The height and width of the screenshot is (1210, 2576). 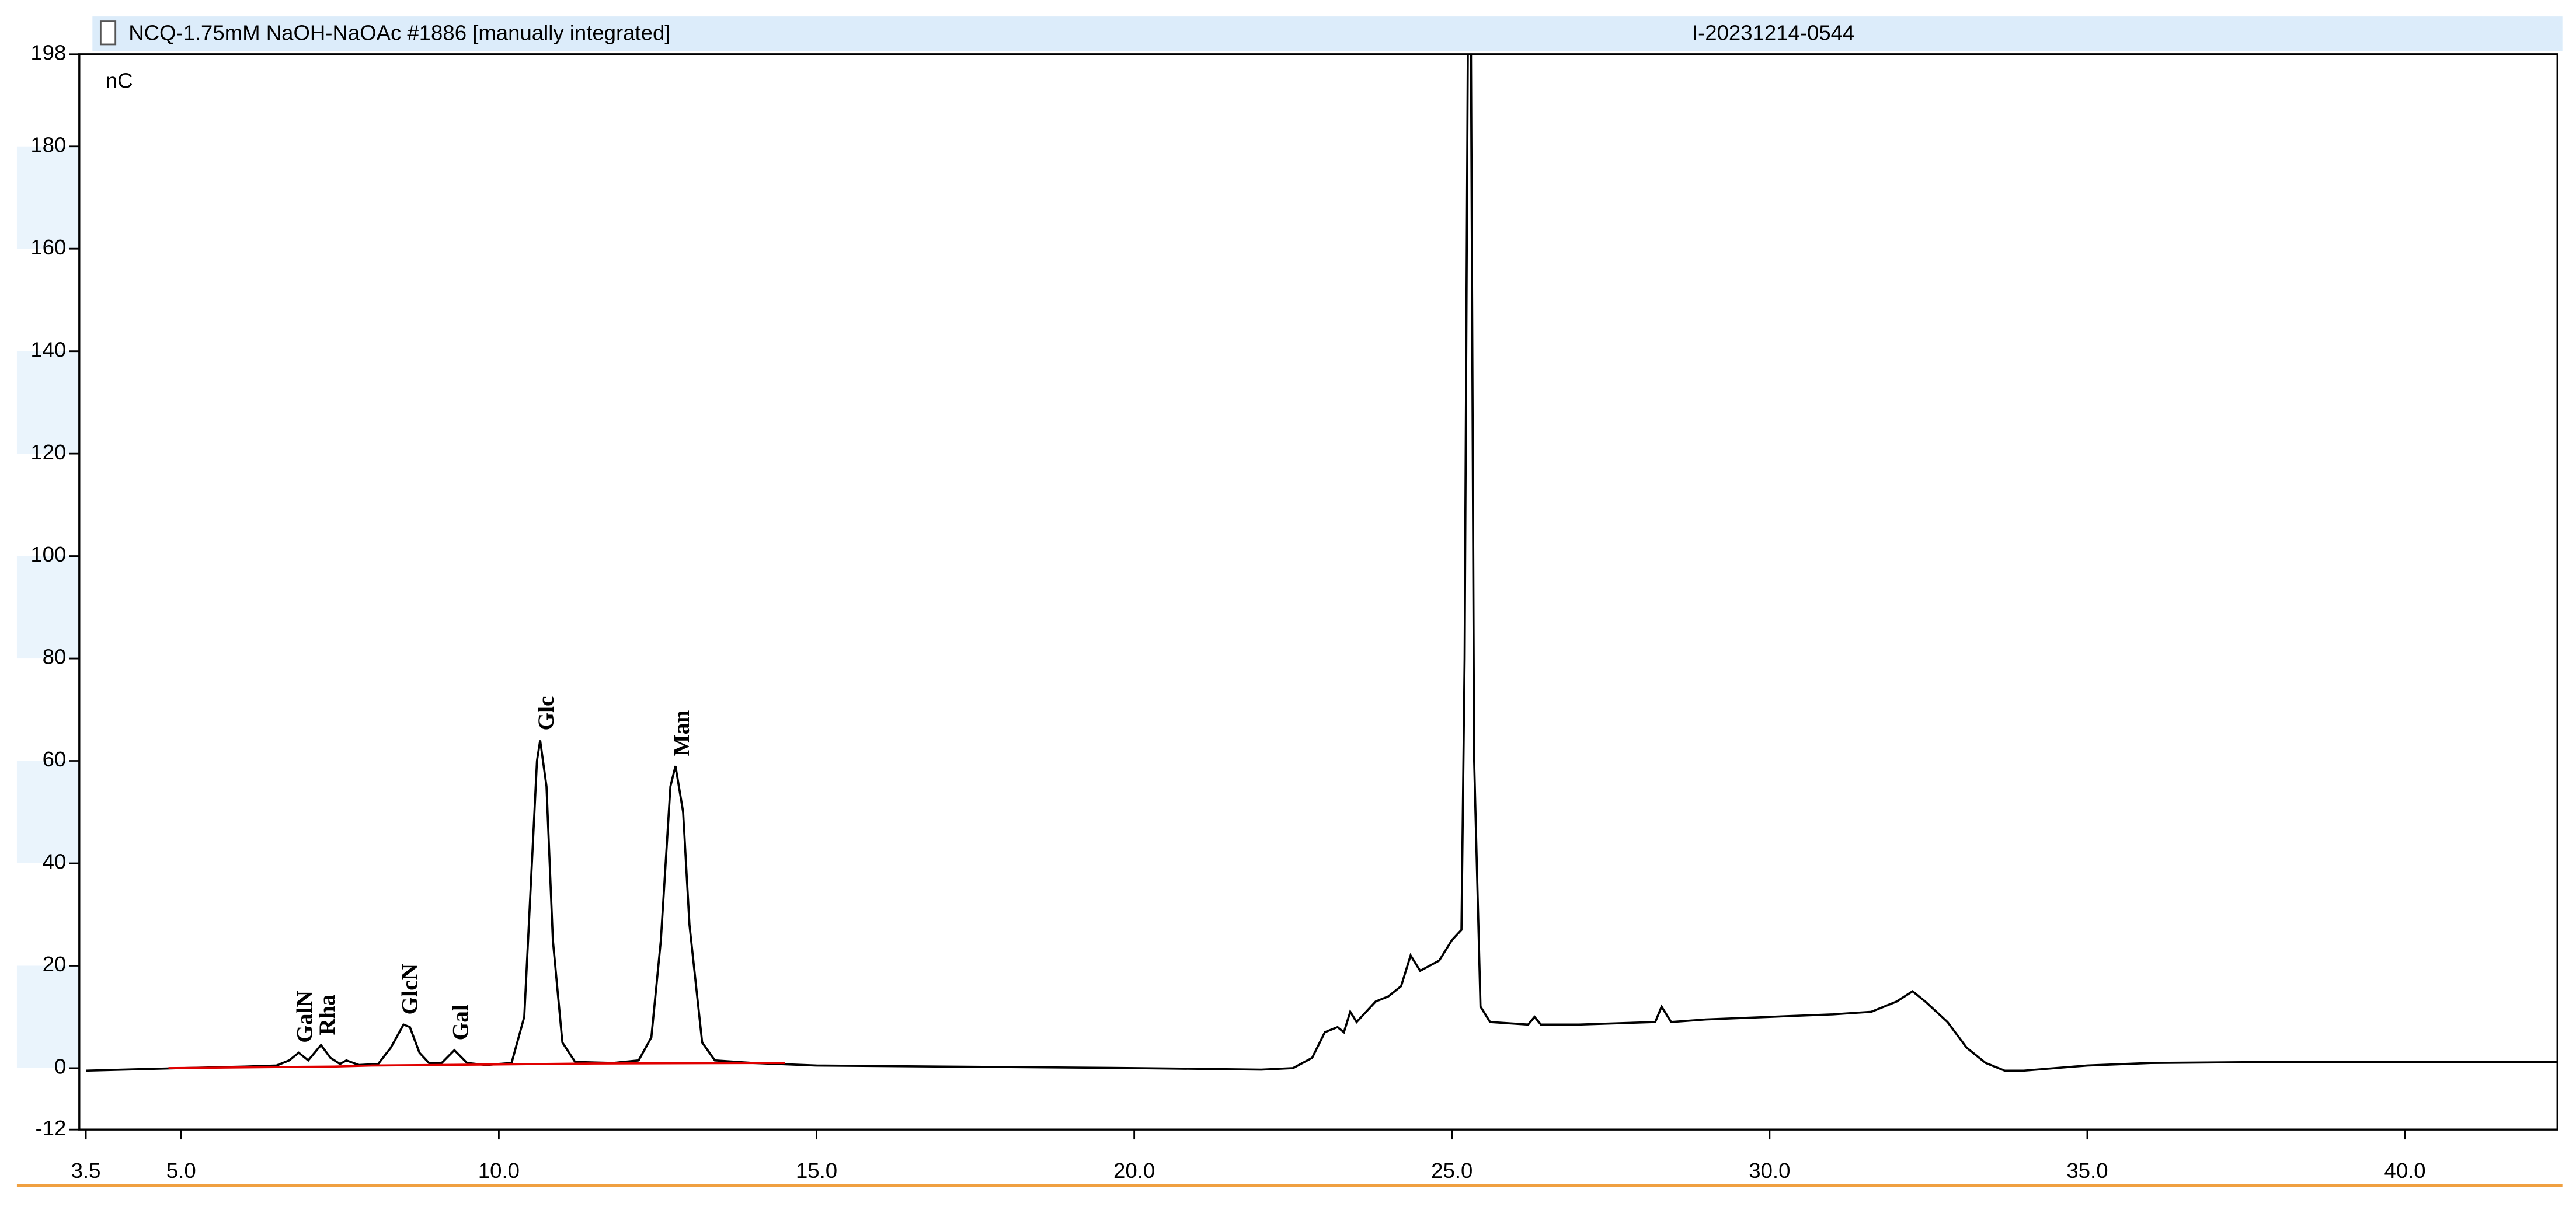 I want to click on peak-label: GlcN, so click(x=409, y=989).